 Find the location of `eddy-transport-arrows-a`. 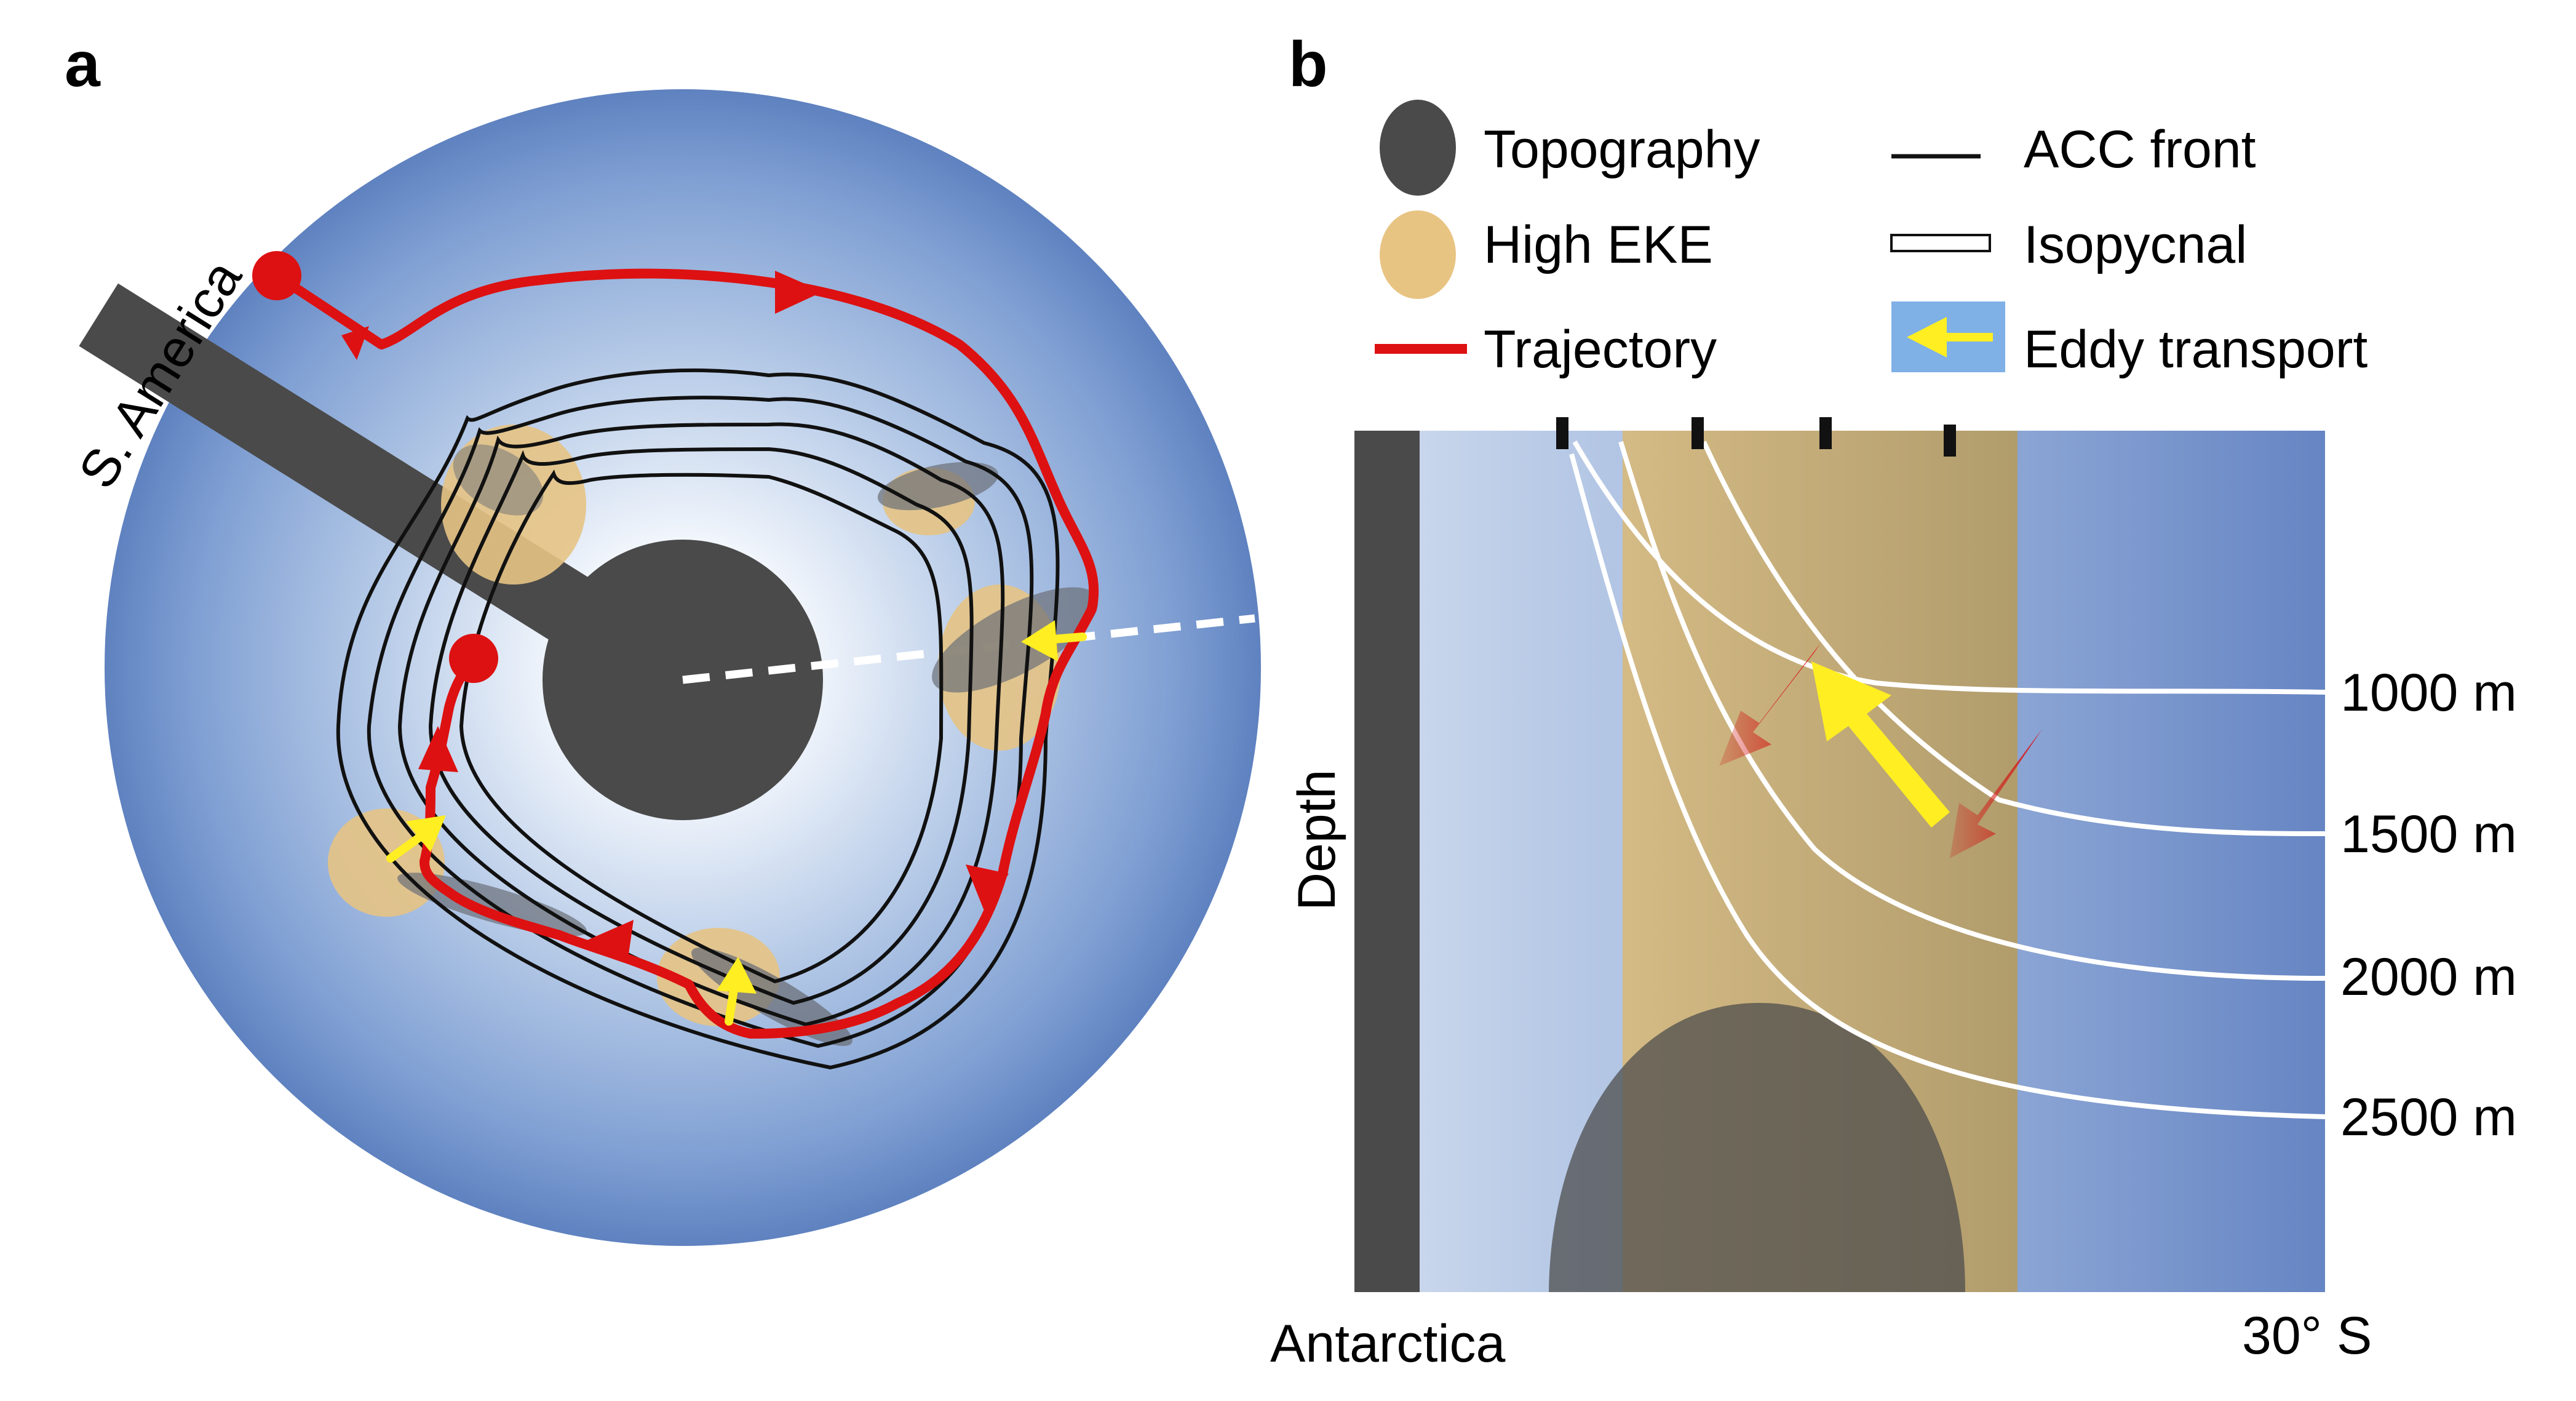

eddy-transport-arrows-a is located at coordinates (736, 823).